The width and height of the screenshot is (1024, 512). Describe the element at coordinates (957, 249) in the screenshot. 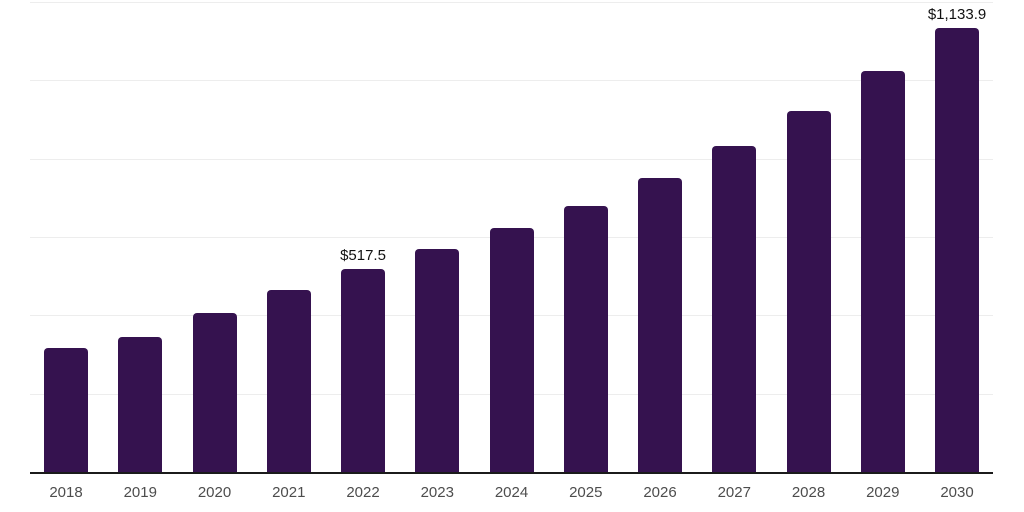

I see `bar-2030` at that location.